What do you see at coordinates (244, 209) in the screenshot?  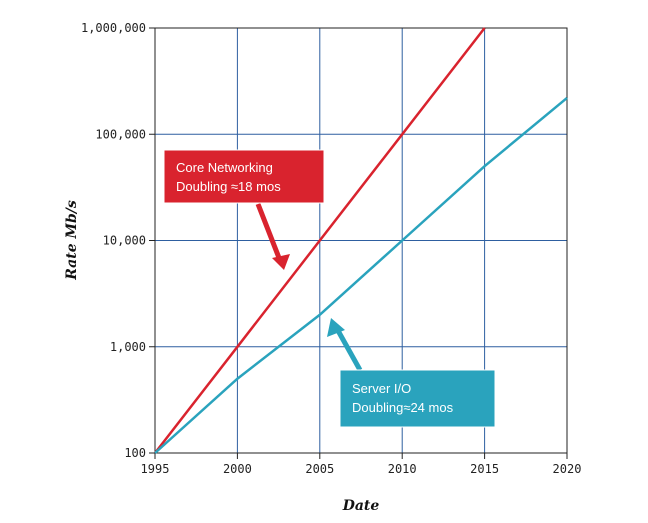 I see `callout-core-networking: Core Networking Doubling ≈18 mos` at bounding box center [244, 209].